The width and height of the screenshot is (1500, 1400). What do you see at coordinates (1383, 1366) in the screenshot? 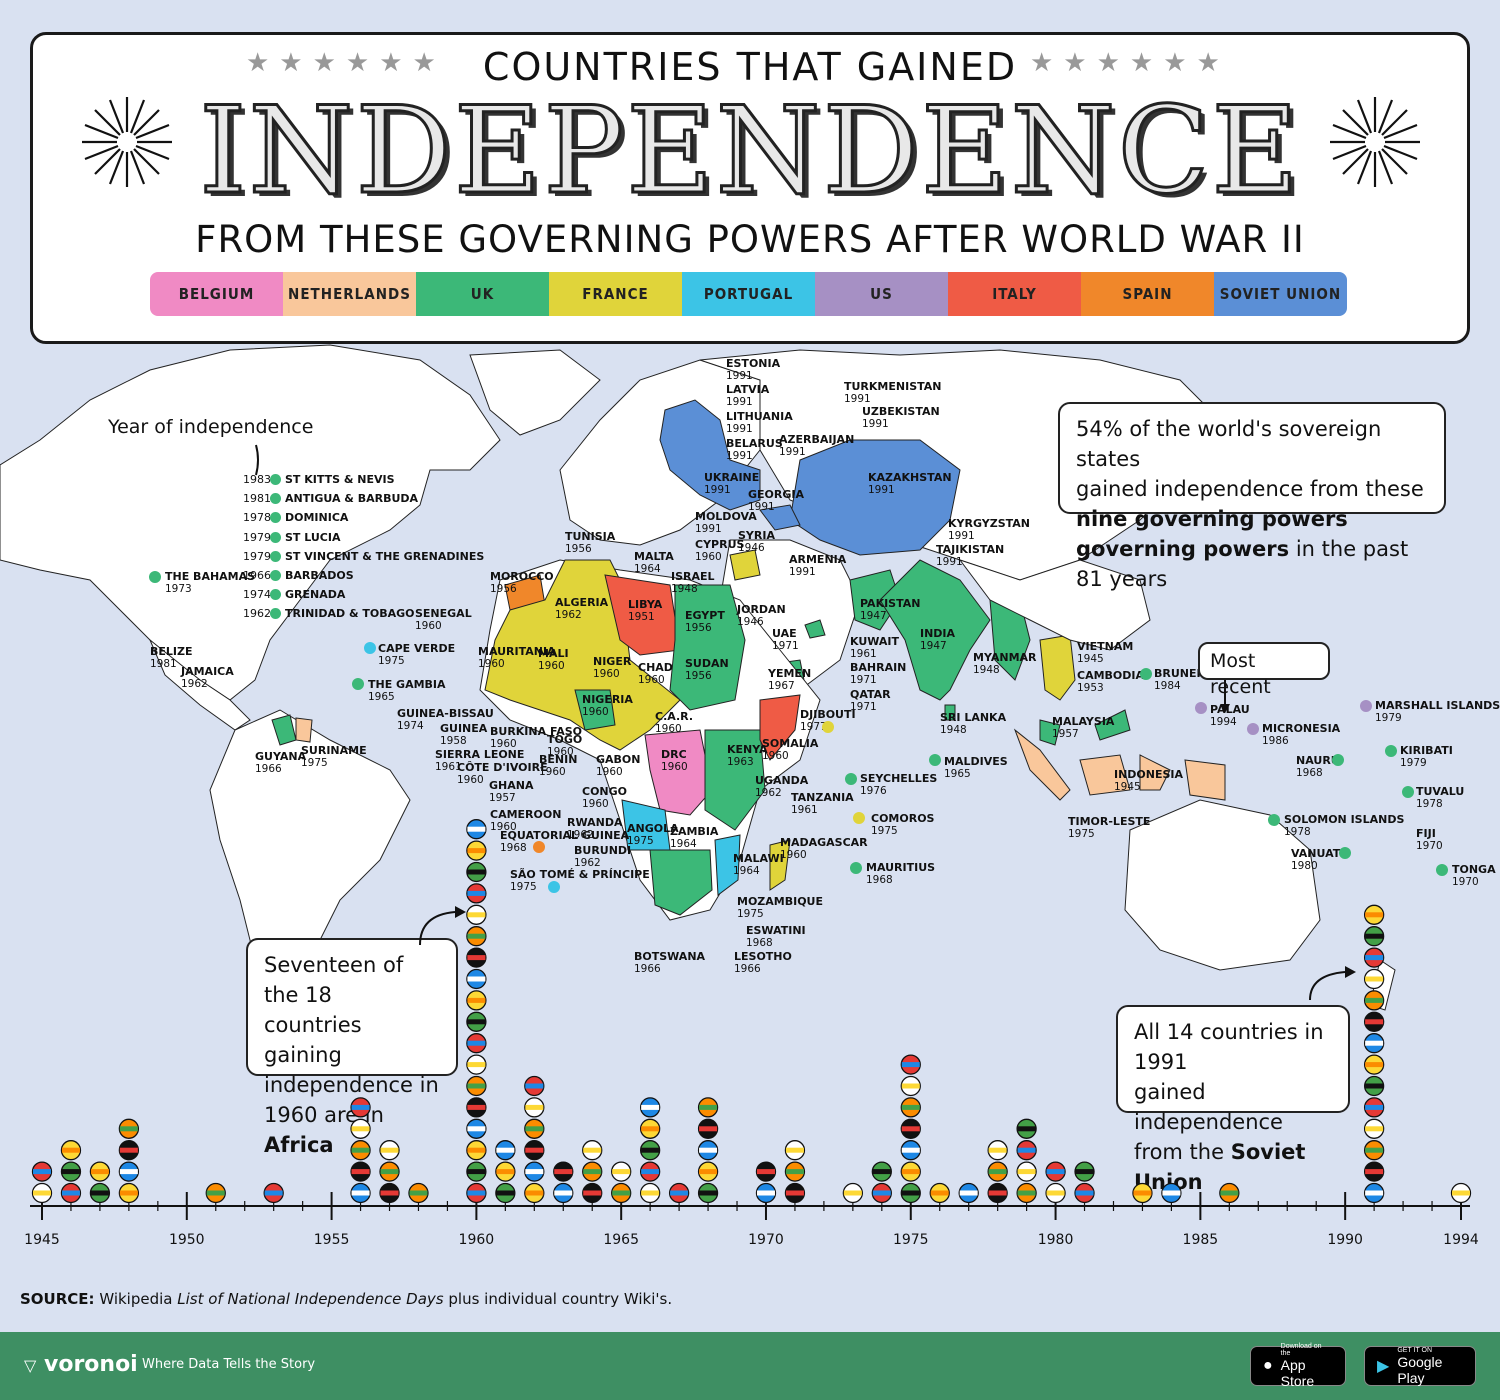
I see `play-icon: ▶` at bounding box center [1383, 1366].